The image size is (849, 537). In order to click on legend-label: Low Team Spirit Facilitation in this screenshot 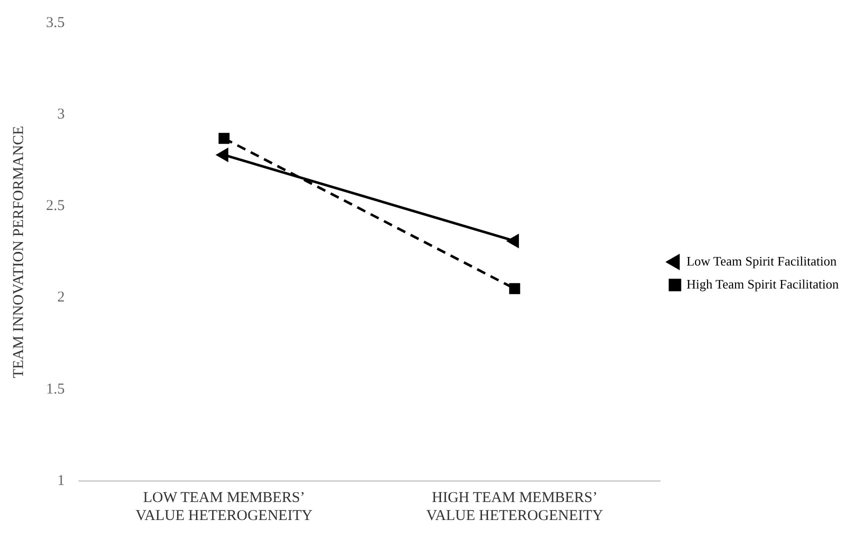, I will do `click(762, 260)`.